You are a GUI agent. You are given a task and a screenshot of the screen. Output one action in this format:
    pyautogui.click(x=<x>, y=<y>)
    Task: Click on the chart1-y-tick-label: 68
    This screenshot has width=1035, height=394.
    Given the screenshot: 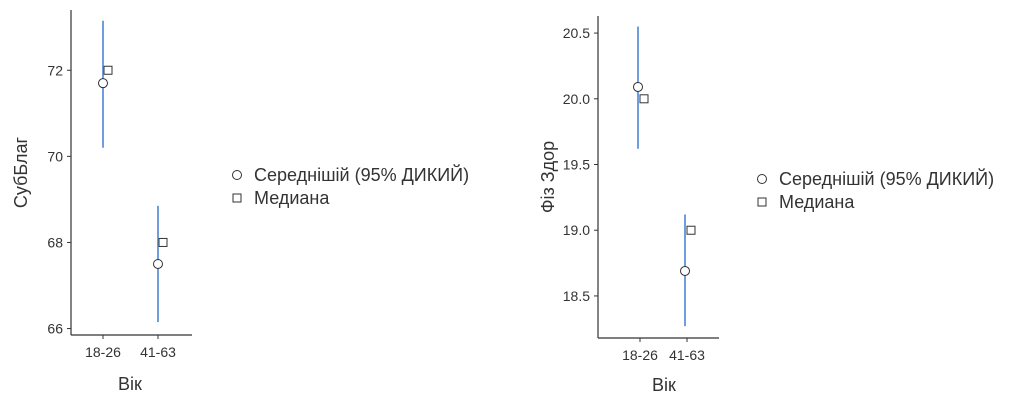 What is the action you would take?
    pyautogui.click(x=55, y=242)
    